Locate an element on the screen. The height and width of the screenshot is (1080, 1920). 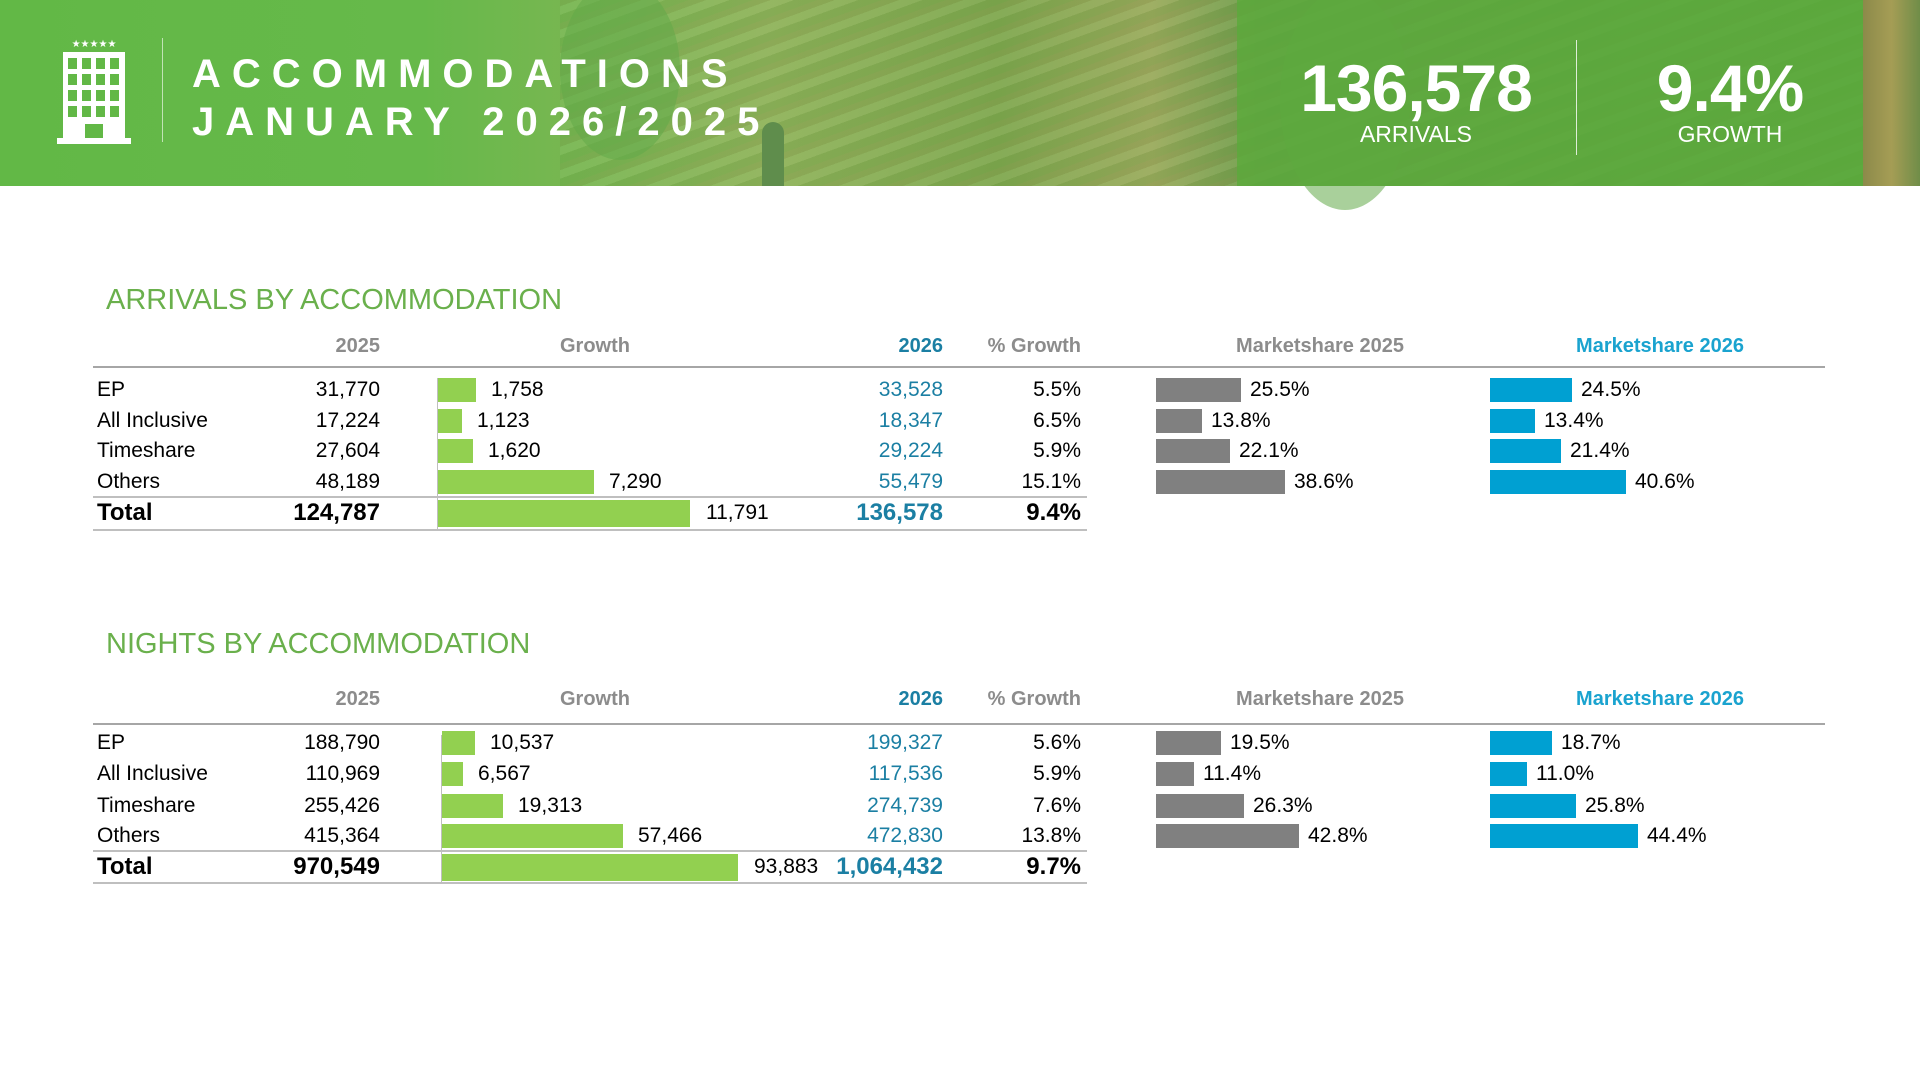
kpi-value: 136,578 is located at coordinates (1416, 88).